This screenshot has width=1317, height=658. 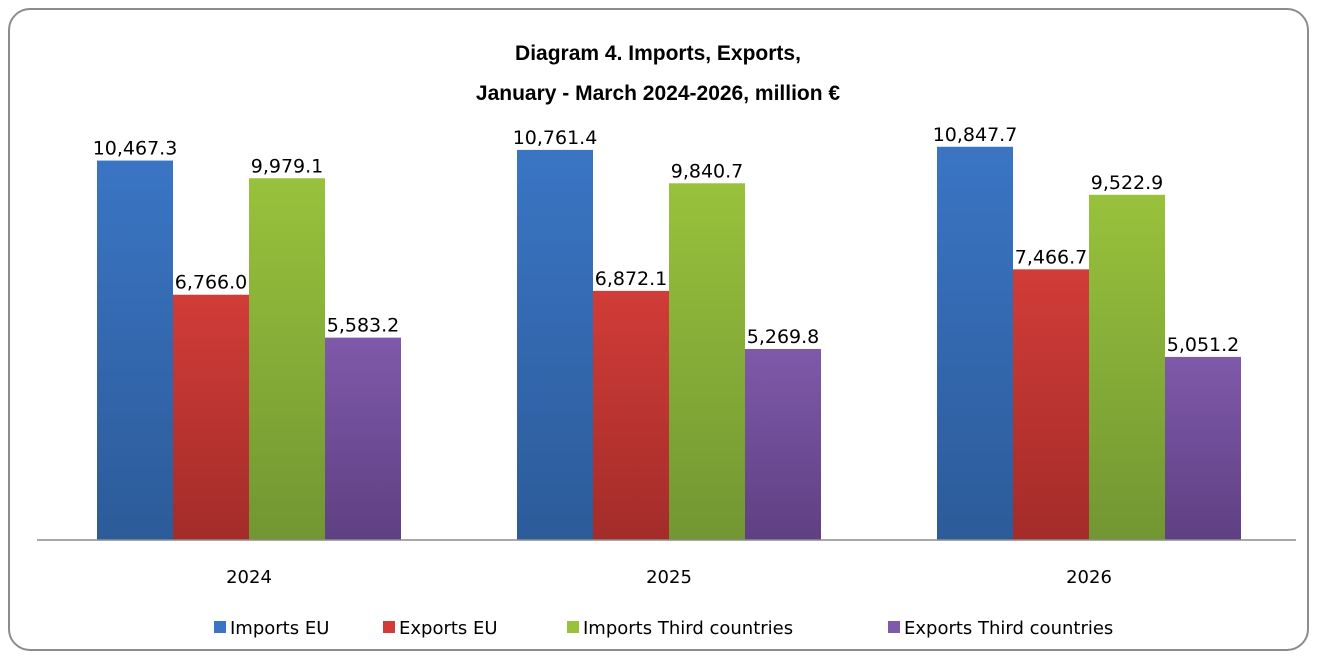 I want to click on legend-label-series-3: Imports Third countries, so click(x=688, y=628).